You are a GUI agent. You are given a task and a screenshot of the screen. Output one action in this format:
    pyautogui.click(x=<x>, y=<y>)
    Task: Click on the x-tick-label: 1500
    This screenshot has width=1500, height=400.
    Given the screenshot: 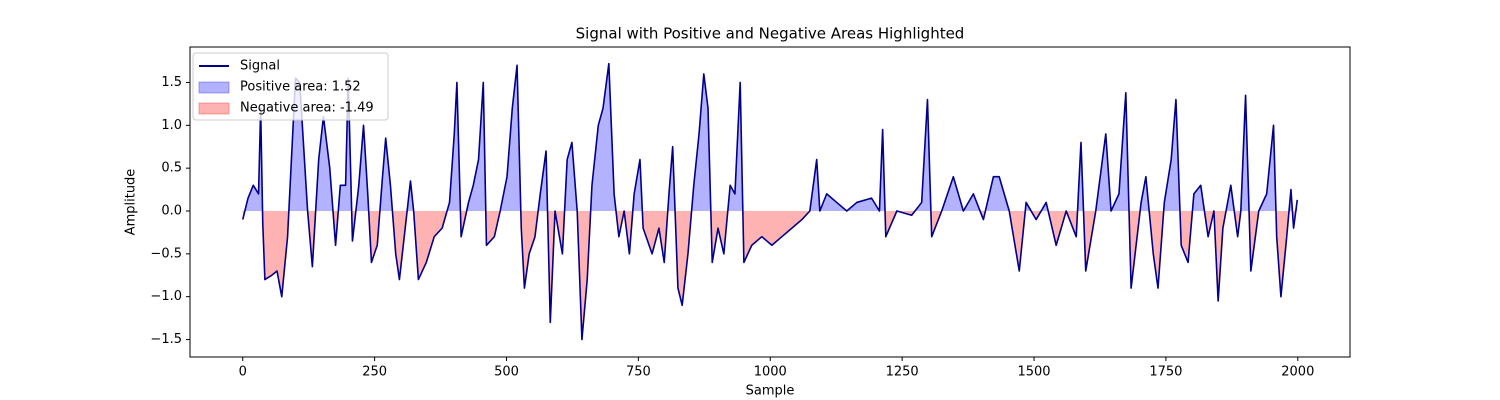 What is the action you would take?
    pyautogui.click(x=1033, y=372)
    